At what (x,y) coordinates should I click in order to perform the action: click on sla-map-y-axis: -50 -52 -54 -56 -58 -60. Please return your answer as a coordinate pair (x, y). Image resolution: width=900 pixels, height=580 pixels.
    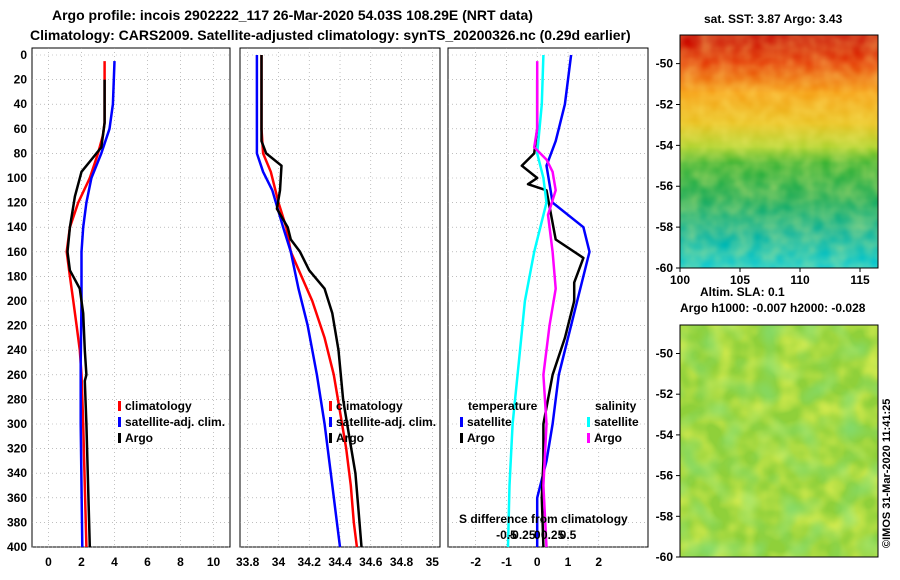
    Looking at the image, I should click on (668, 455).